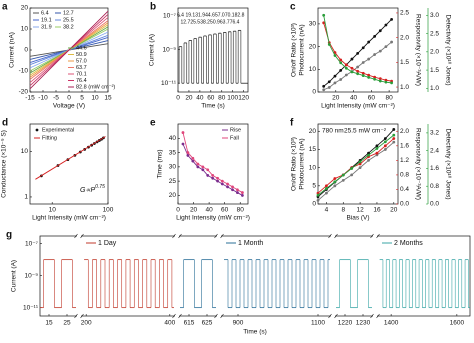  Describe the element at coordinates (434, 204) in the screenshot. I see `y2-tick-label: 0.0` at that location.